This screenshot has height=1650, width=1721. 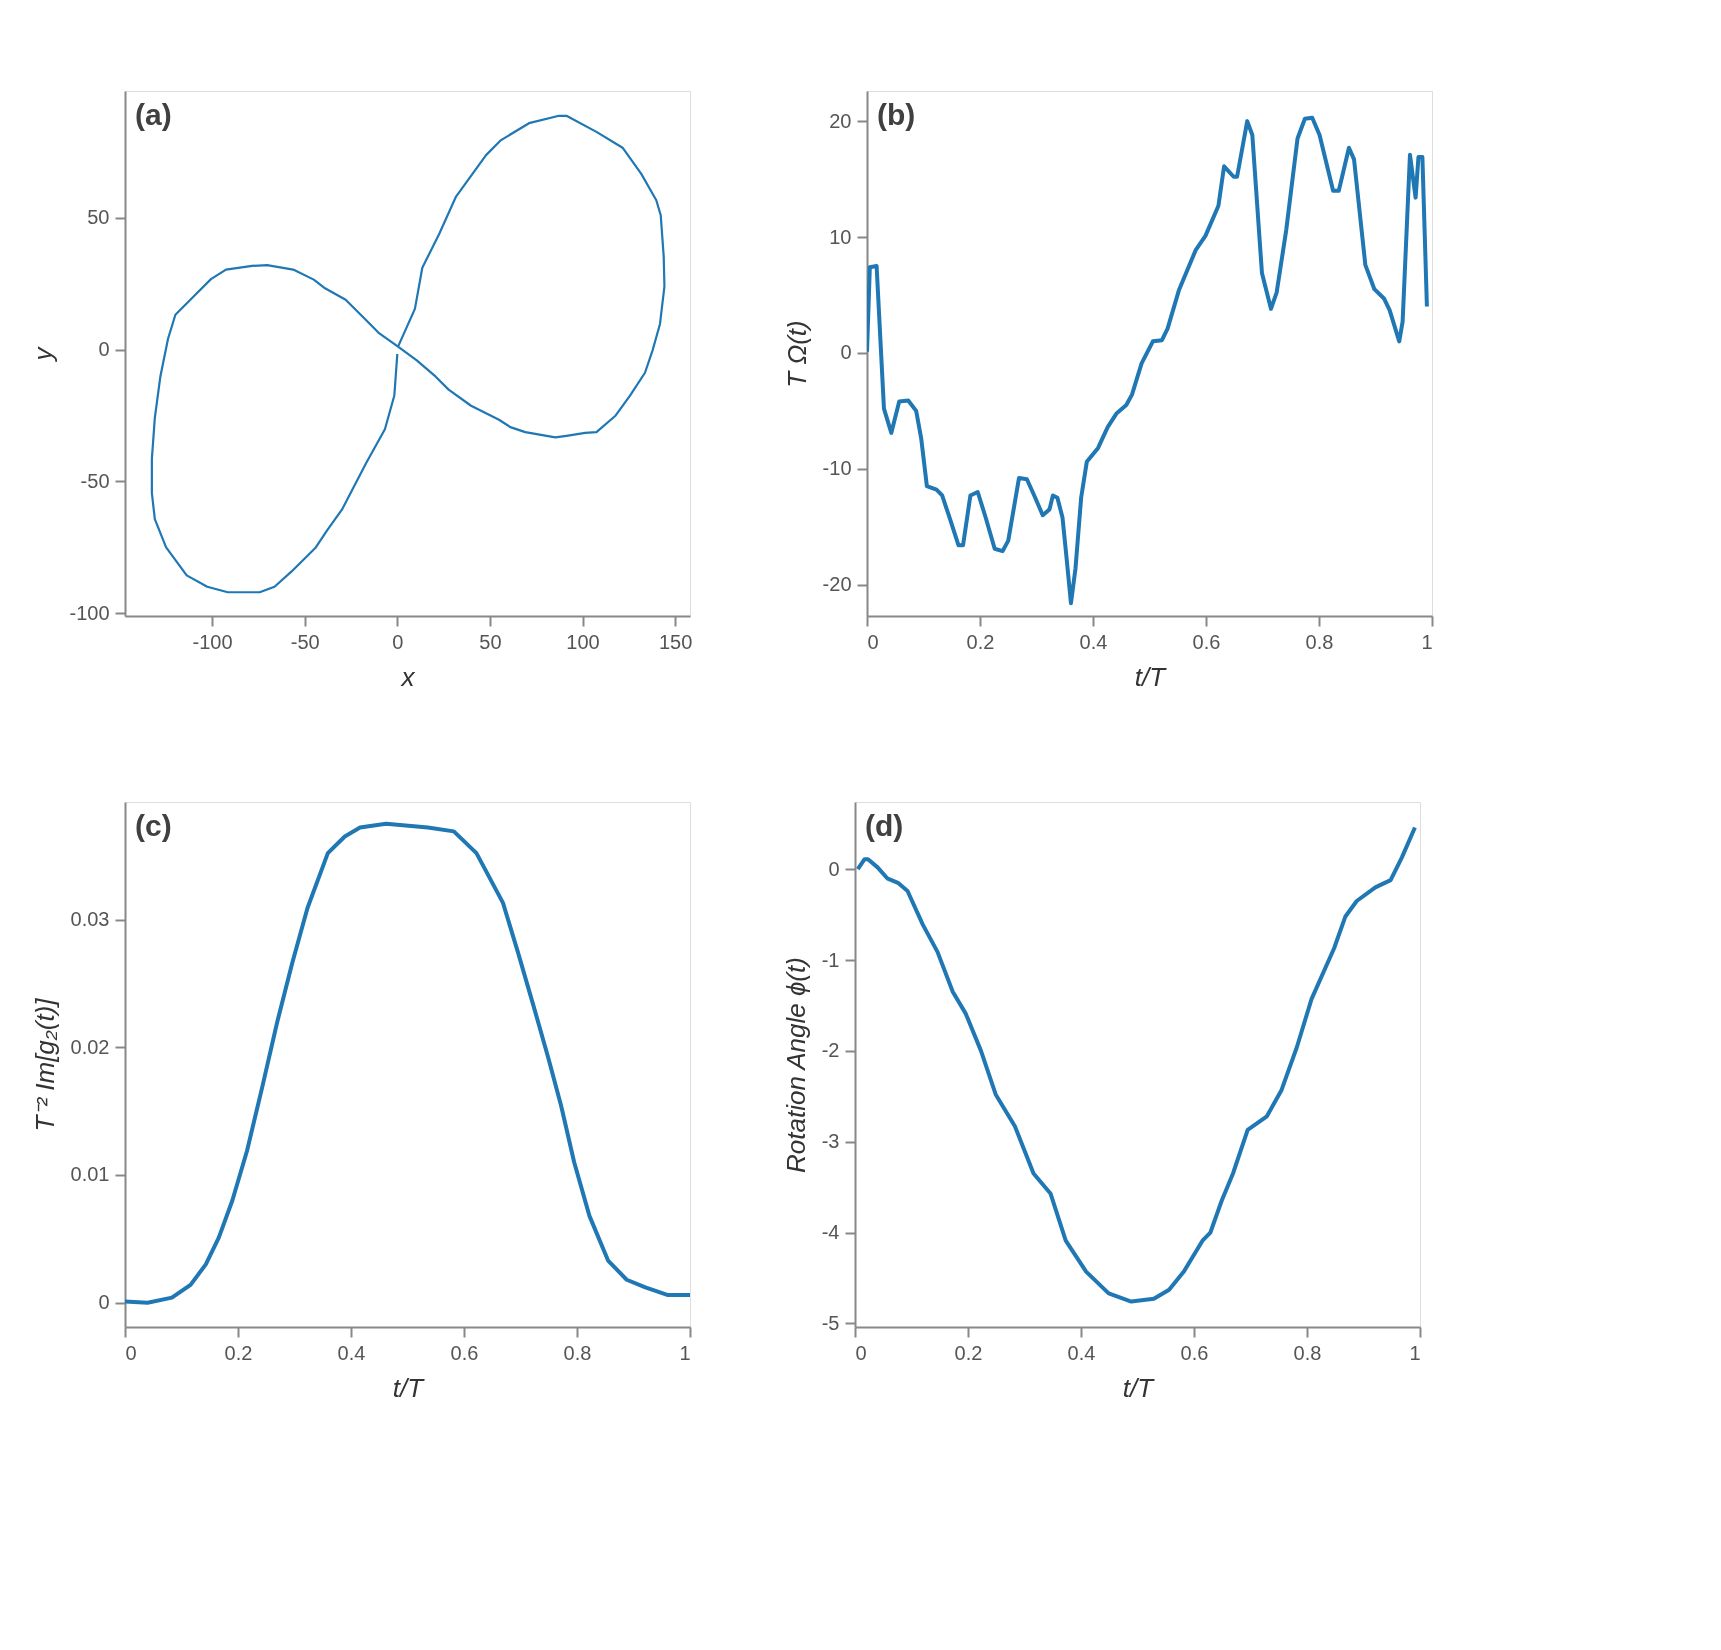 I want to click on chart-title: (c), so click(x=153, y=825).